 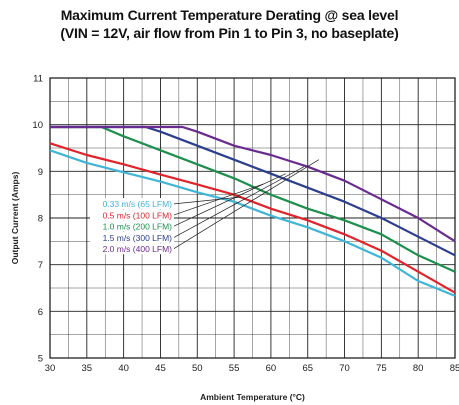 What do you see at coordinates (197, 368) in the screenshot?
I see `x-tick-label: 50` at bounding box center [197, 368].